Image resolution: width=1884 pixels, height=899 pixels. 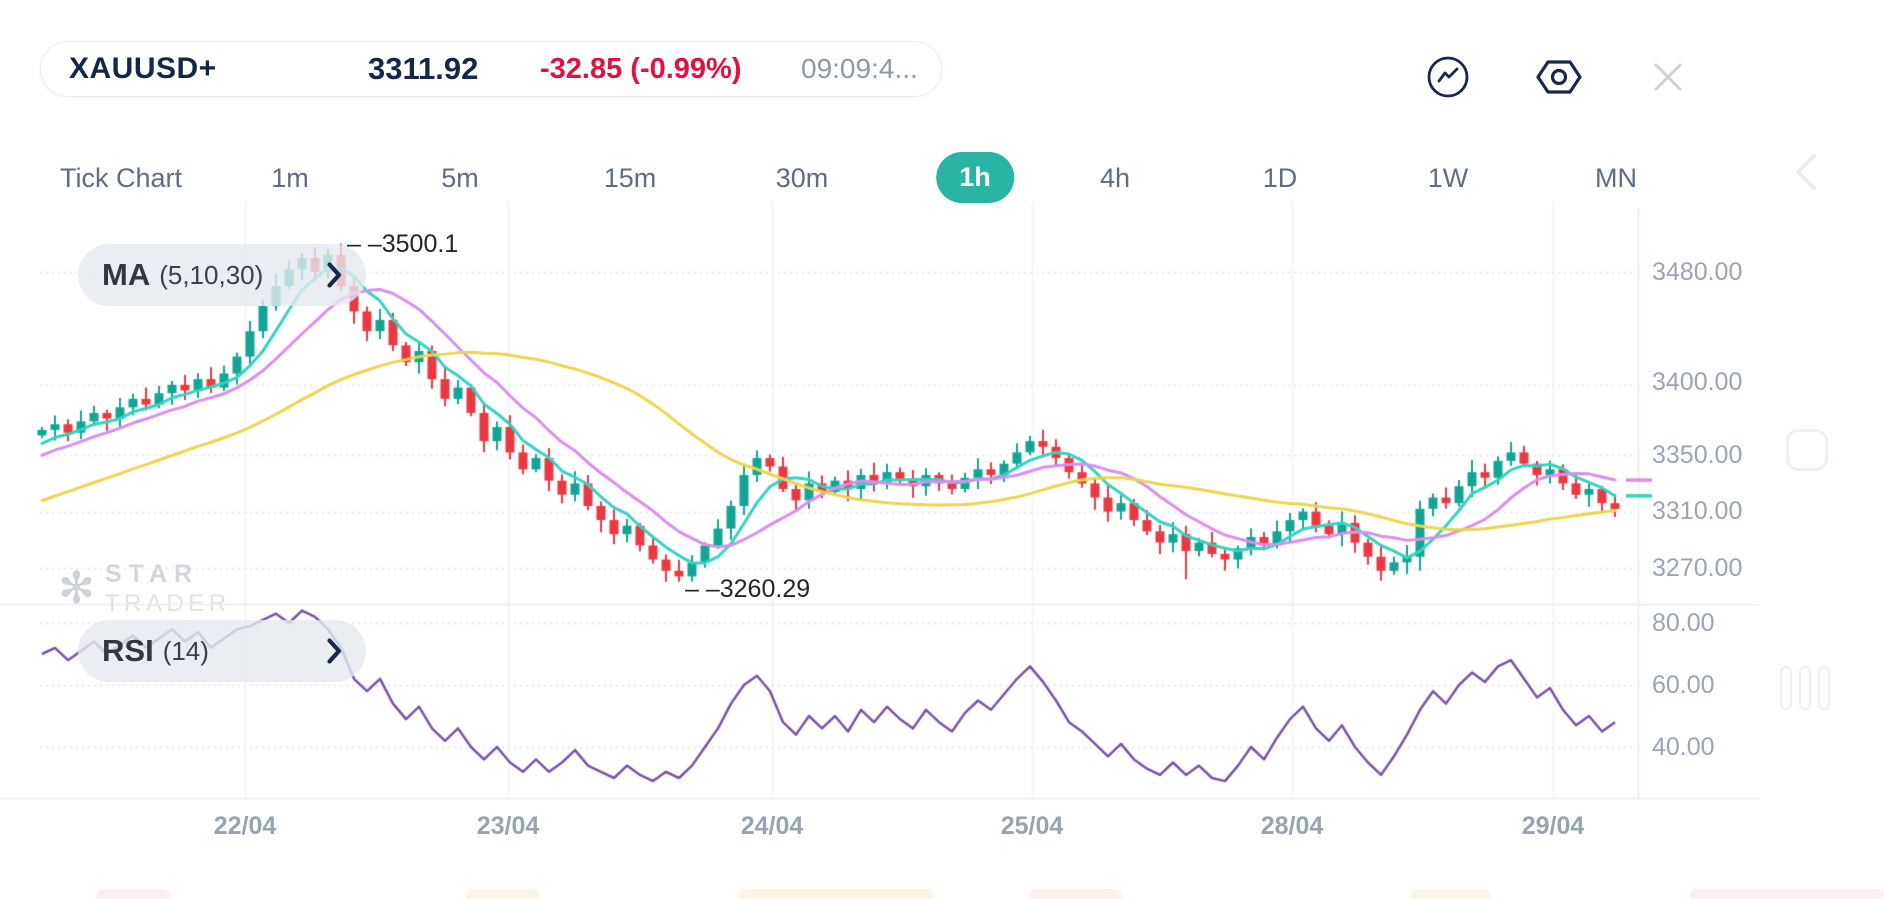 I want to click on ma-label: MA, so click(x=126, y=274).